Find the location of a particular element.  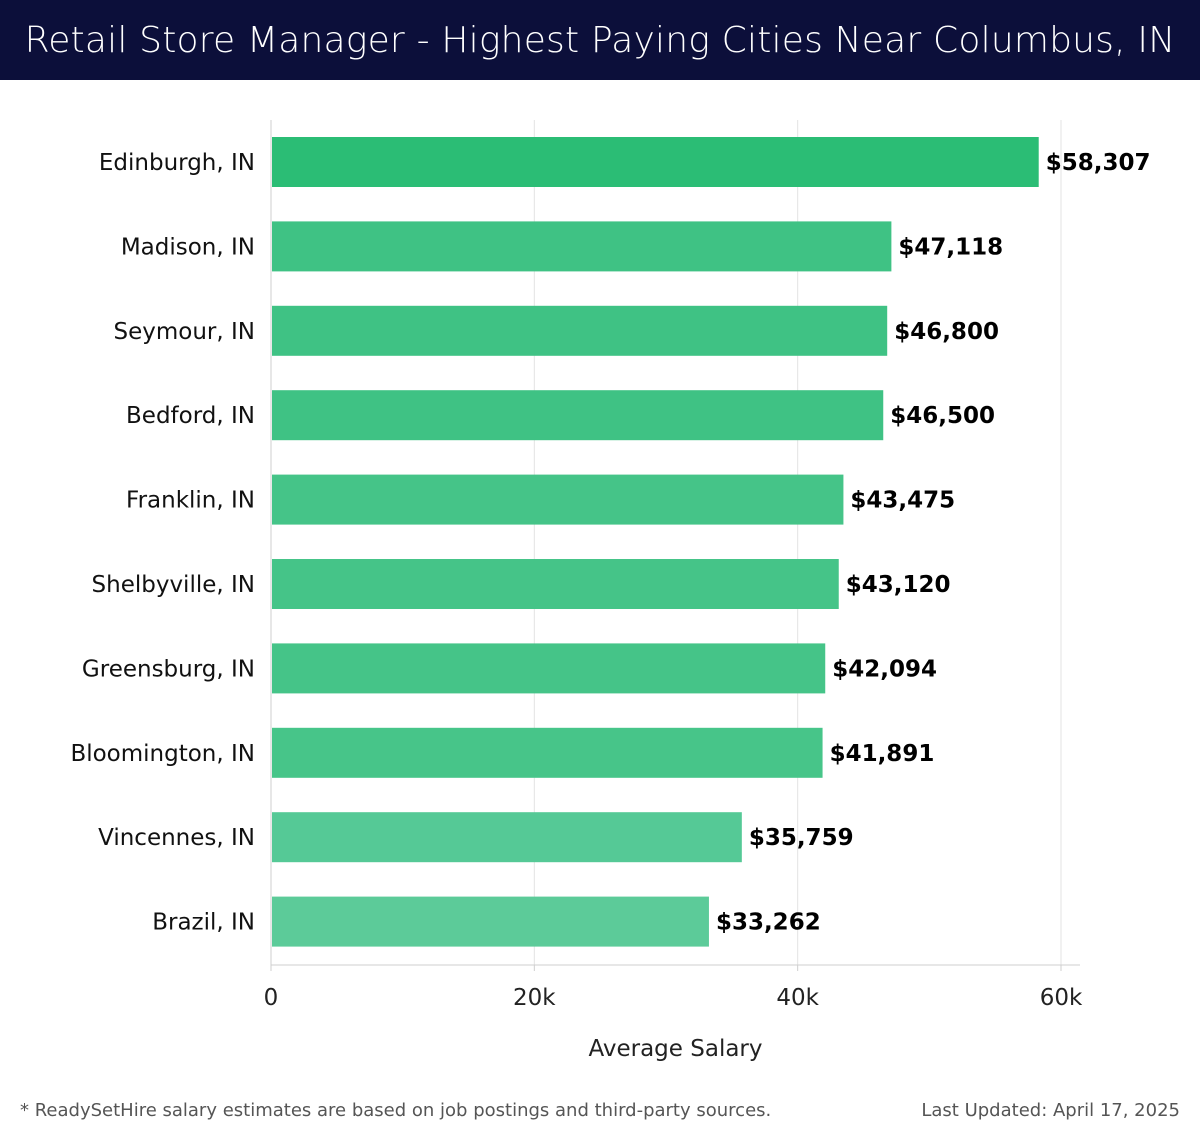

value-label: $46,500 is located at coordinates (942, 416).